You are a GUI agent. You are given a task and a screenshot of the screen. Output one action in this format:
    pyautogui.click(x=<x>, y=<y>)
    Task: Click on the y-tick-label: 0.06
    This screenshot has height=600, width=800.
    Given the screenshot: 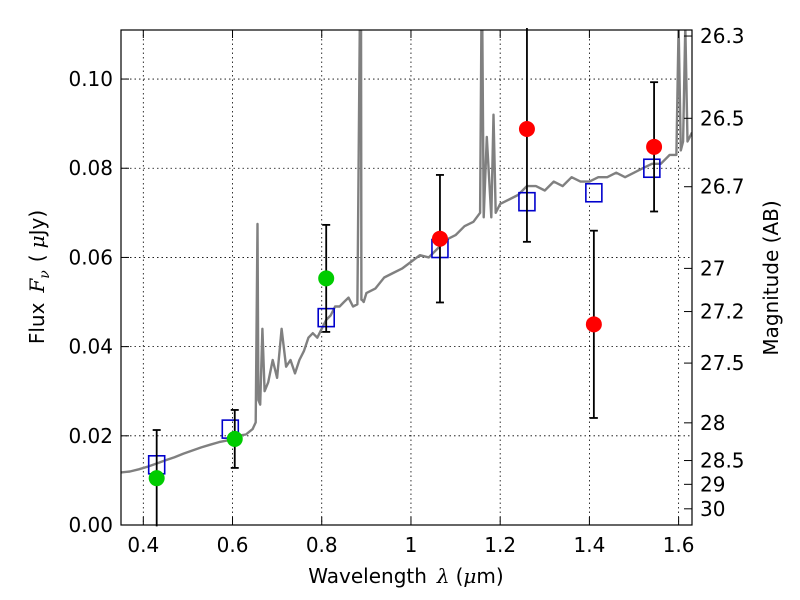 What is the action you would take?
    pyautogui.click(x=90, y=257)
    